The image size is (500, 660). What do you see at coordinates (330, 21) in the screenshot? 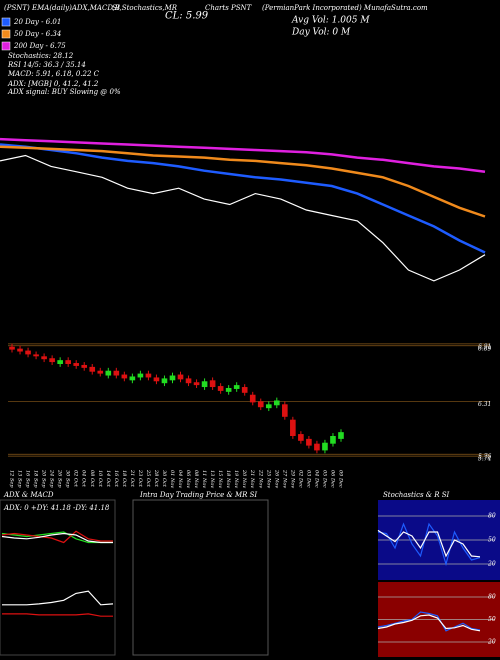
I see `avg-vol: Avg Vol: 1.005 M` at bounding box center [330, 21].